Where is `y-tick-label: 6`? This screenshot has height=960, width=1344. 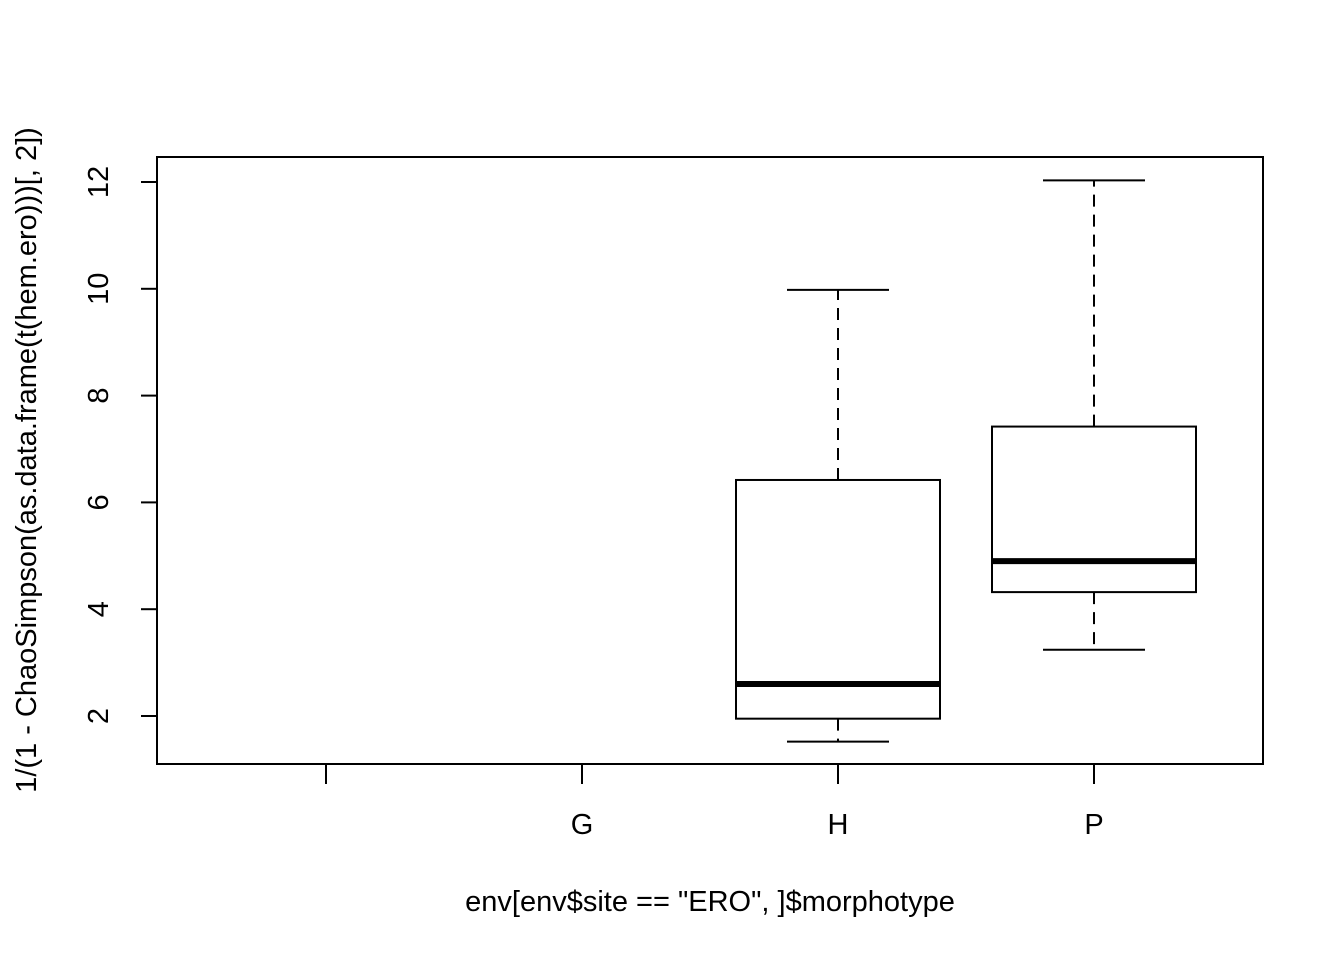 y-tick-label: 6 is located at coordinates (99, 502).